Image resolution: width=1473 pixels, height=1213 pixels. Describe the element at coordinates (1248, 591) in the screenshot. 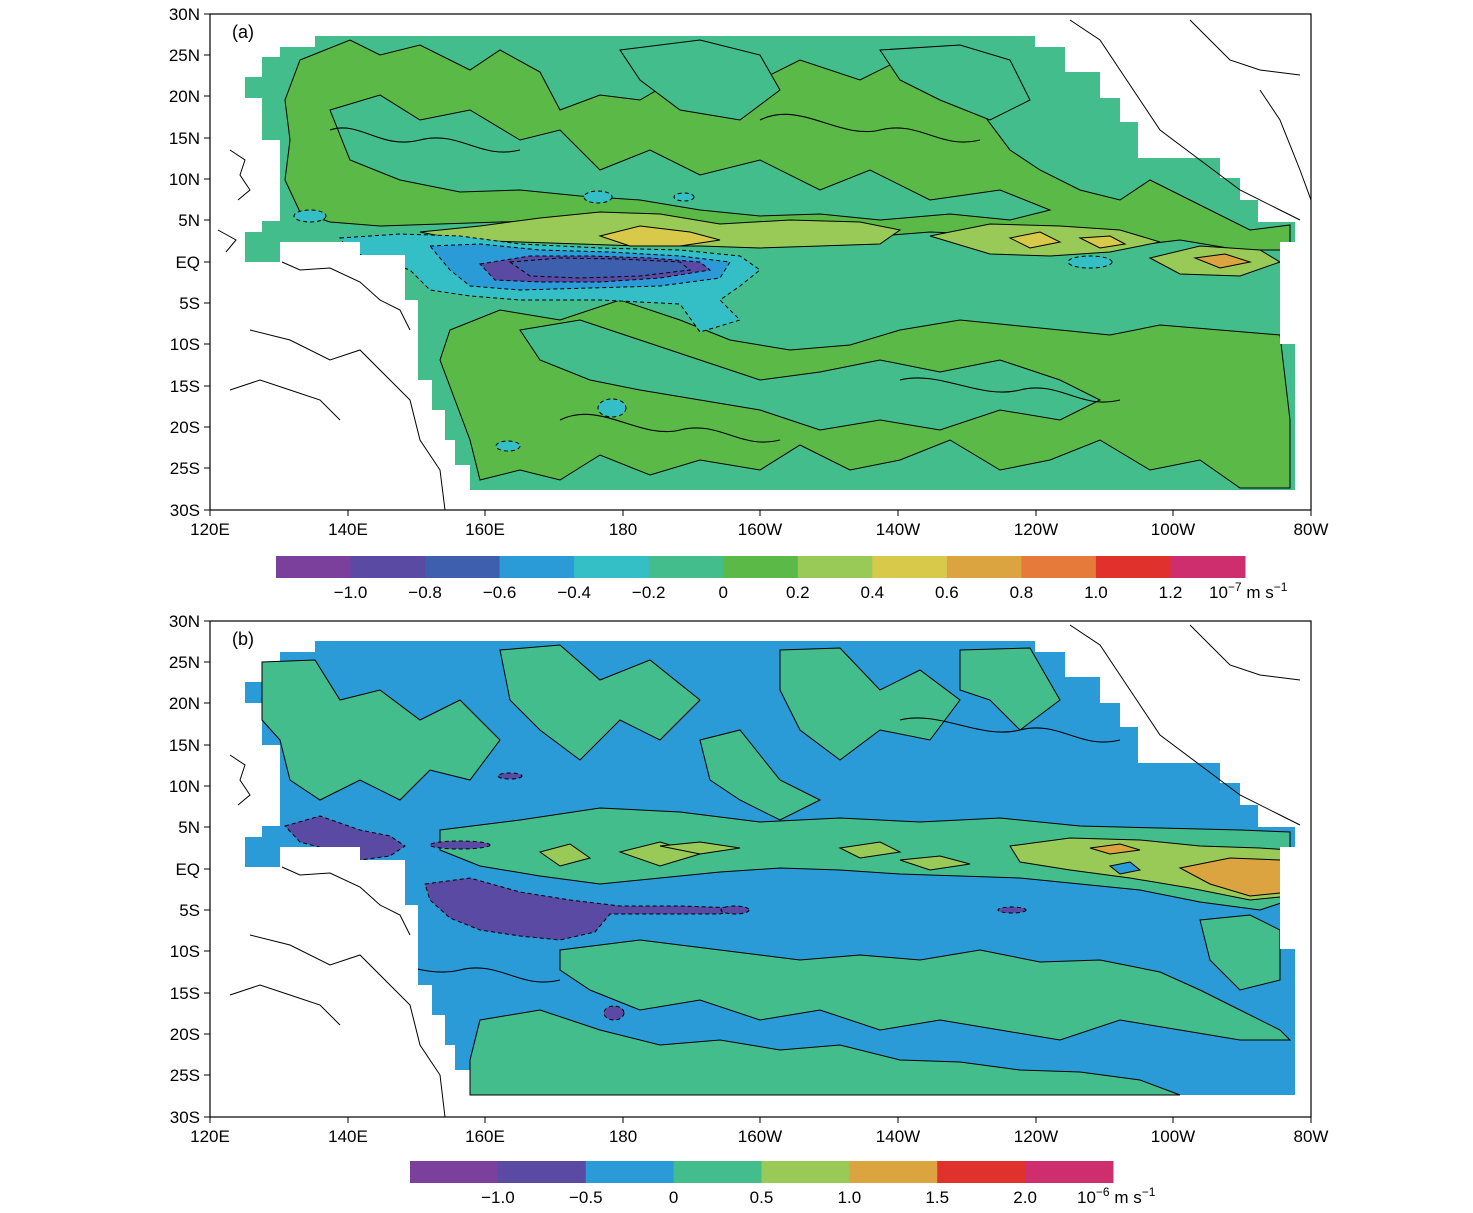

I see `panel-a-colorbar-unit: 10−7 m s−1` at that location.